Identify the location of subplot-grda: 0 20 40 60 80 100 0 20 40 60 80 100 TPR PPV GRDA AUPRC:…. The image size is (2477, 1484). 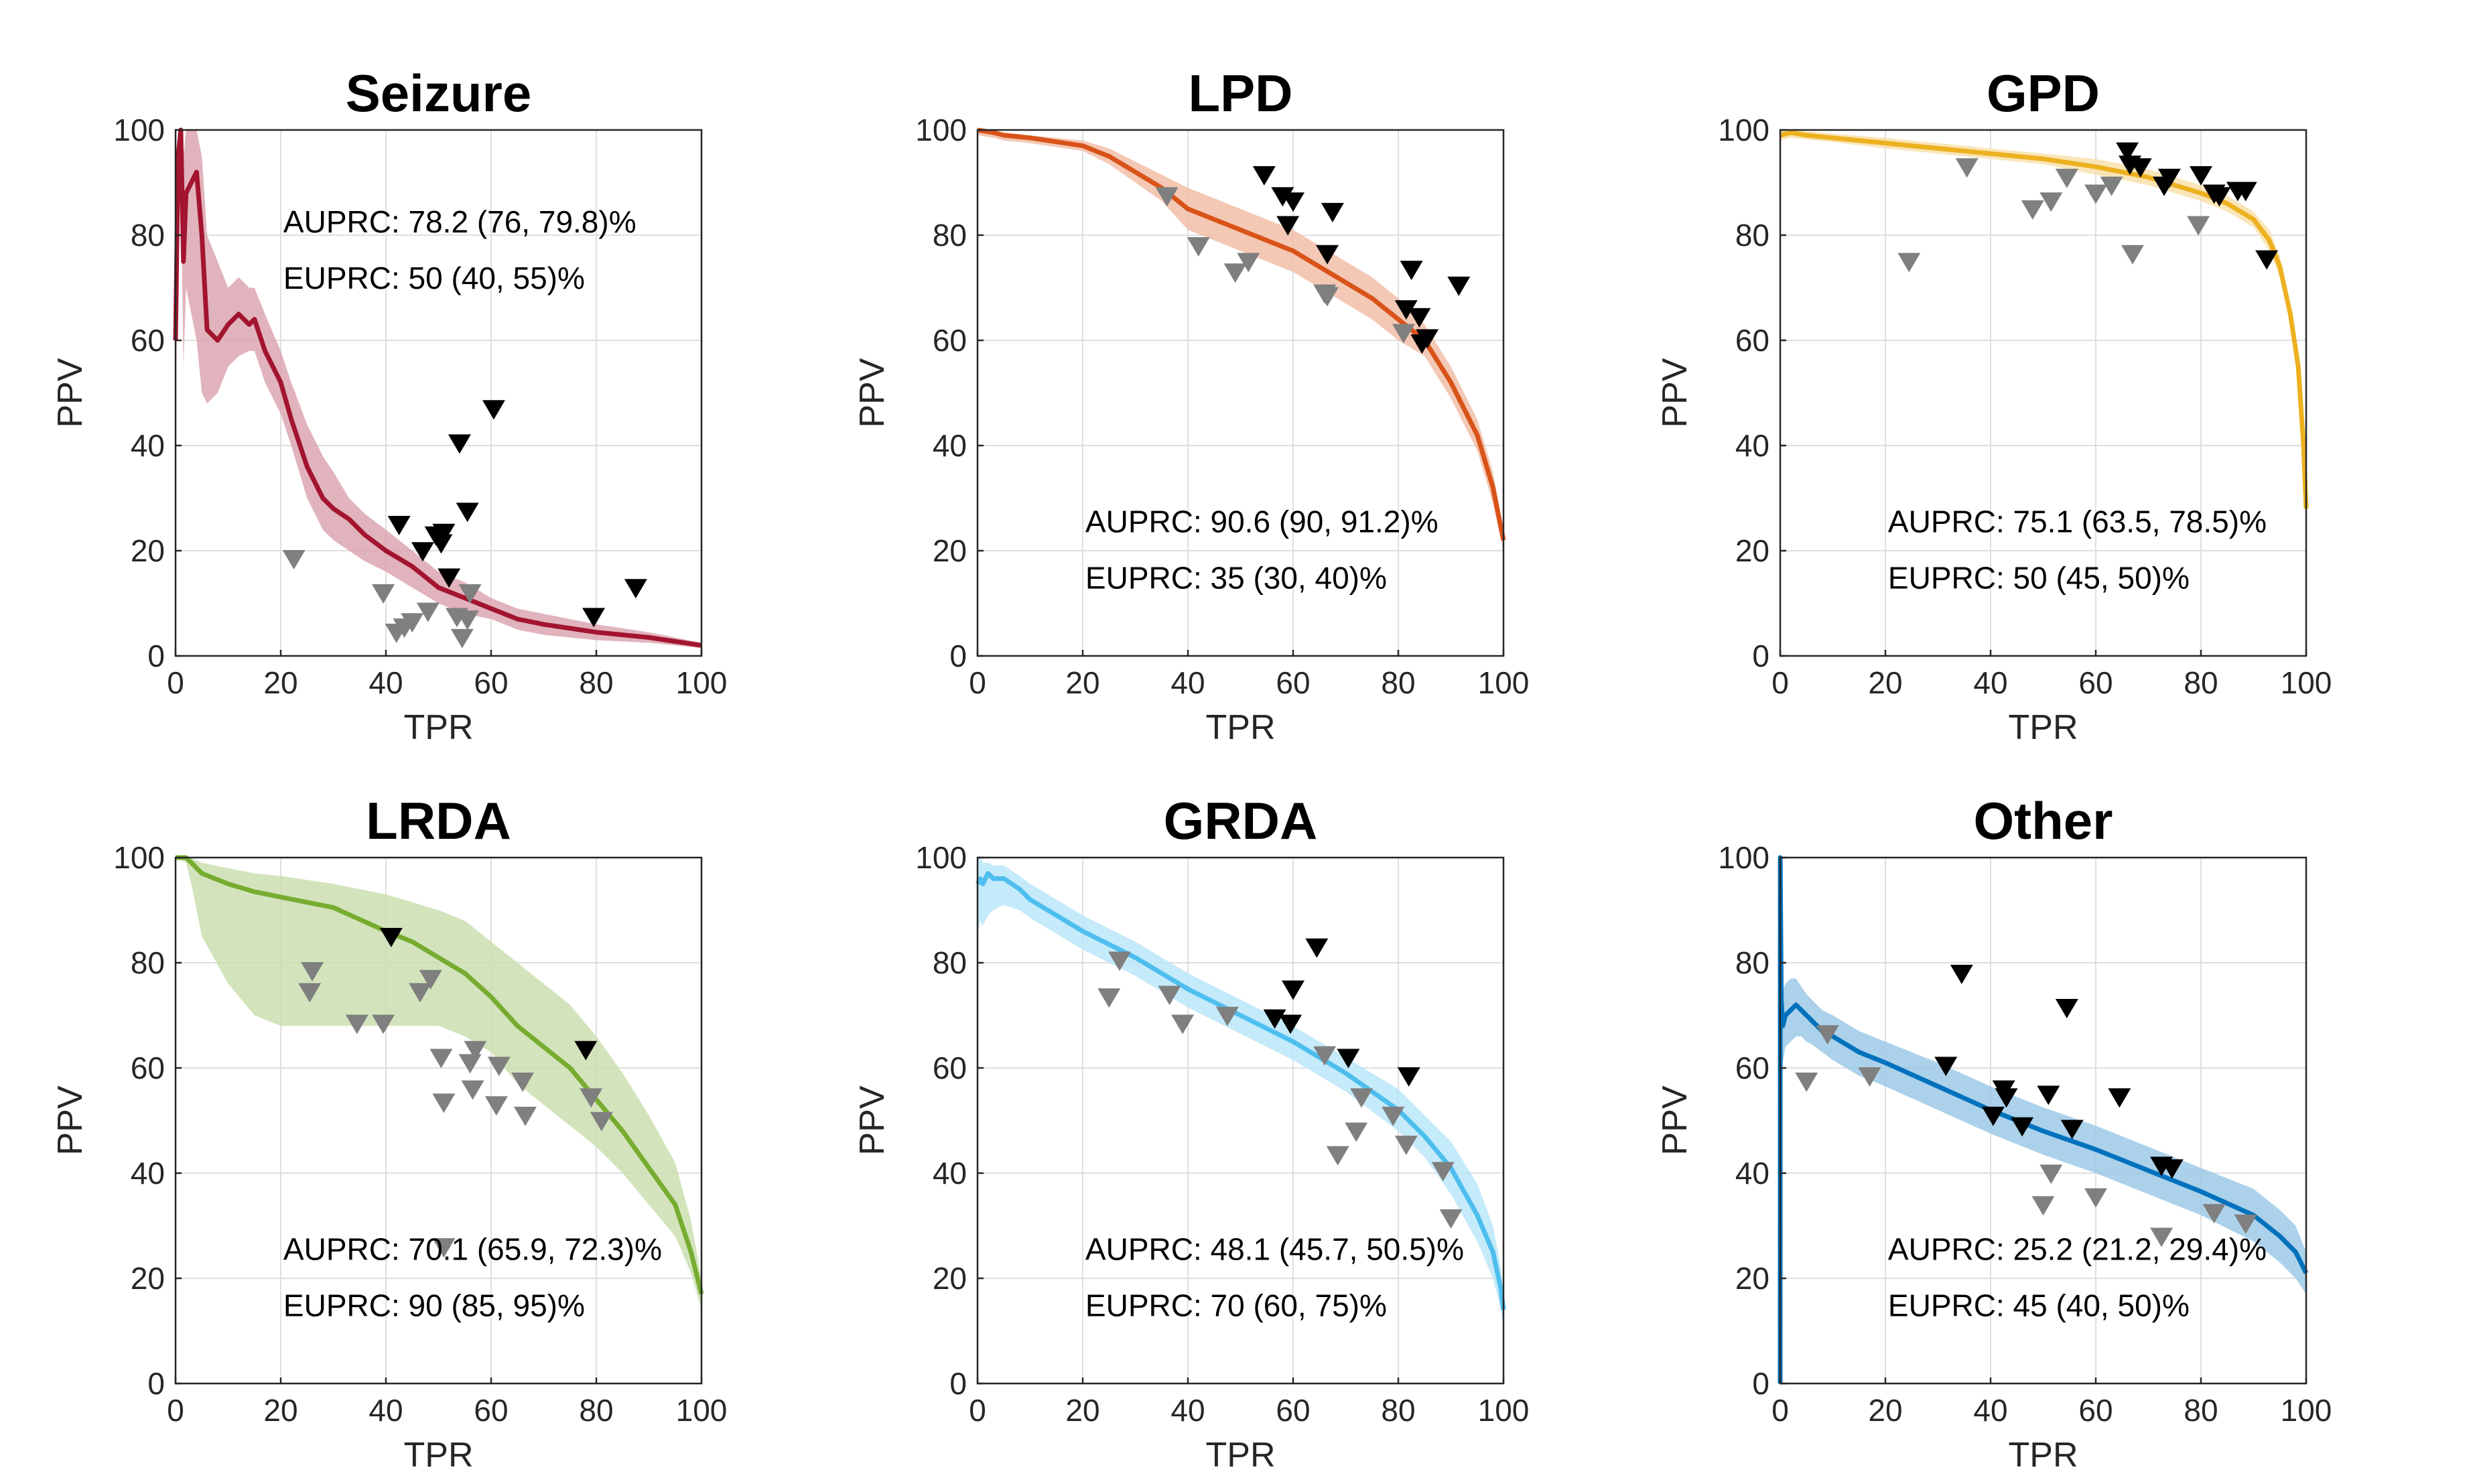
(1191, 1133).